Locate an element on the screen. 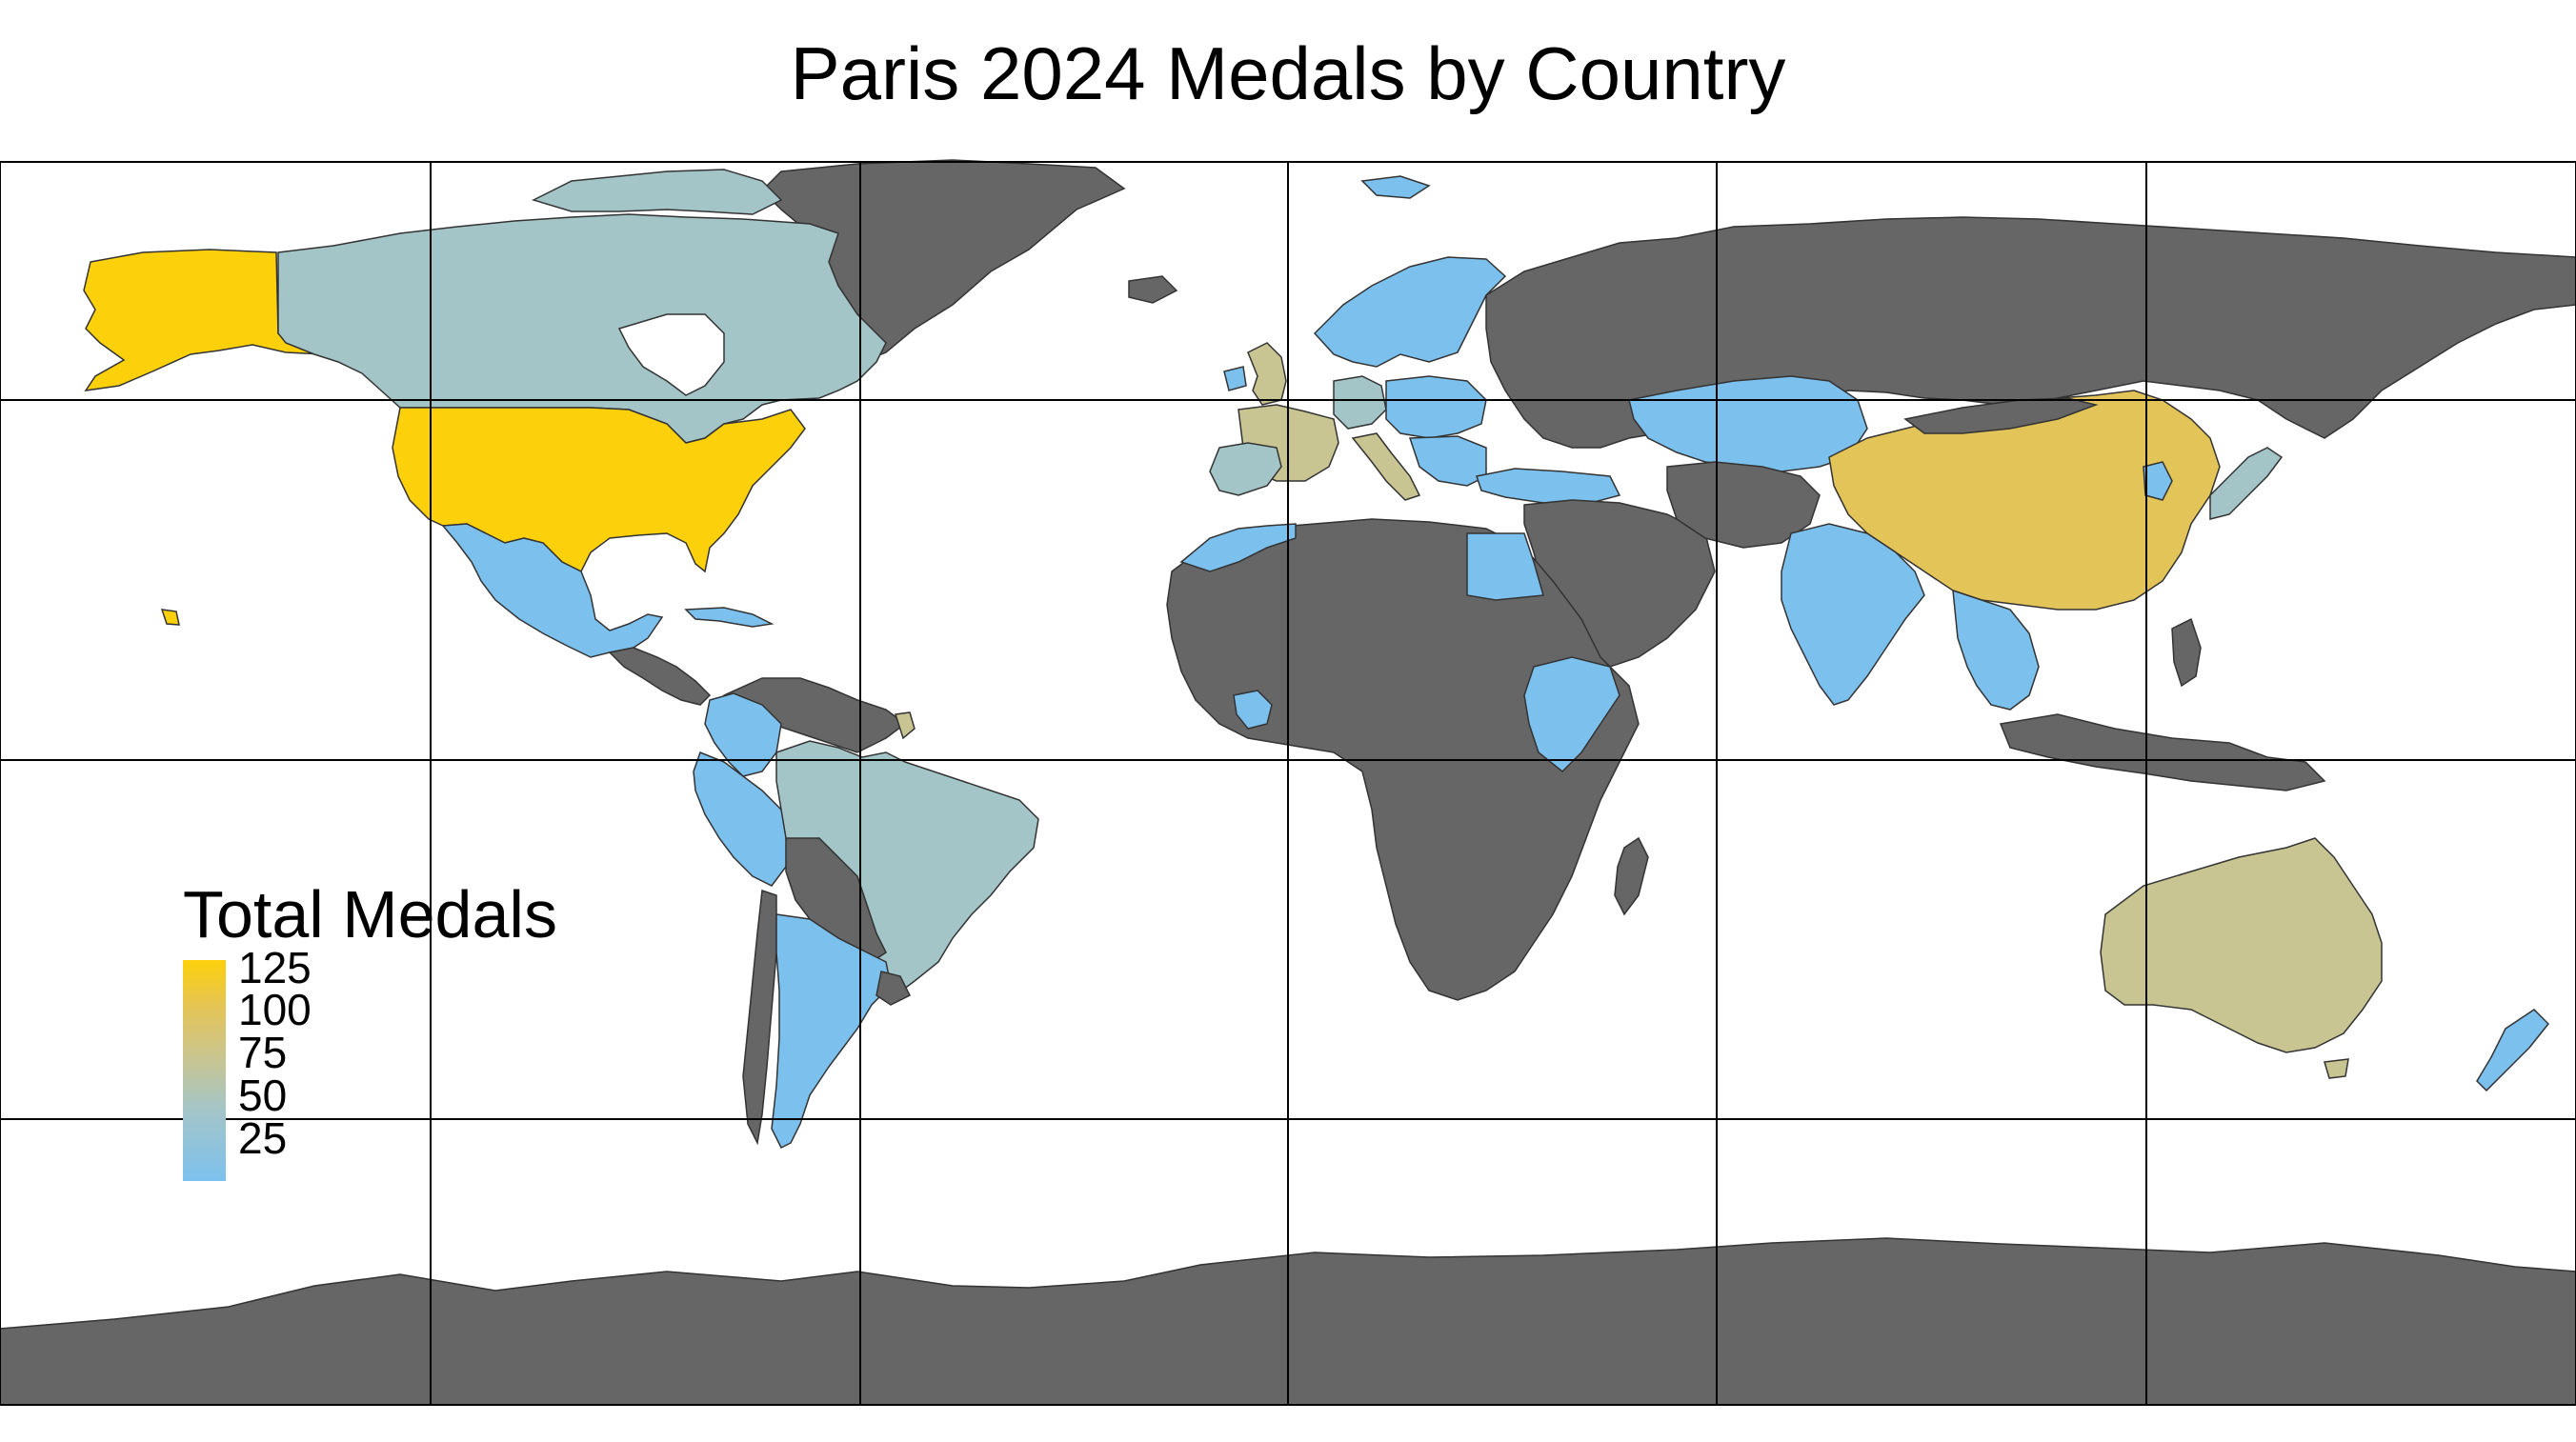 Image resolution: width=2576 pixels, height=1442 pixels. india is located at coordinates (1853, 614).